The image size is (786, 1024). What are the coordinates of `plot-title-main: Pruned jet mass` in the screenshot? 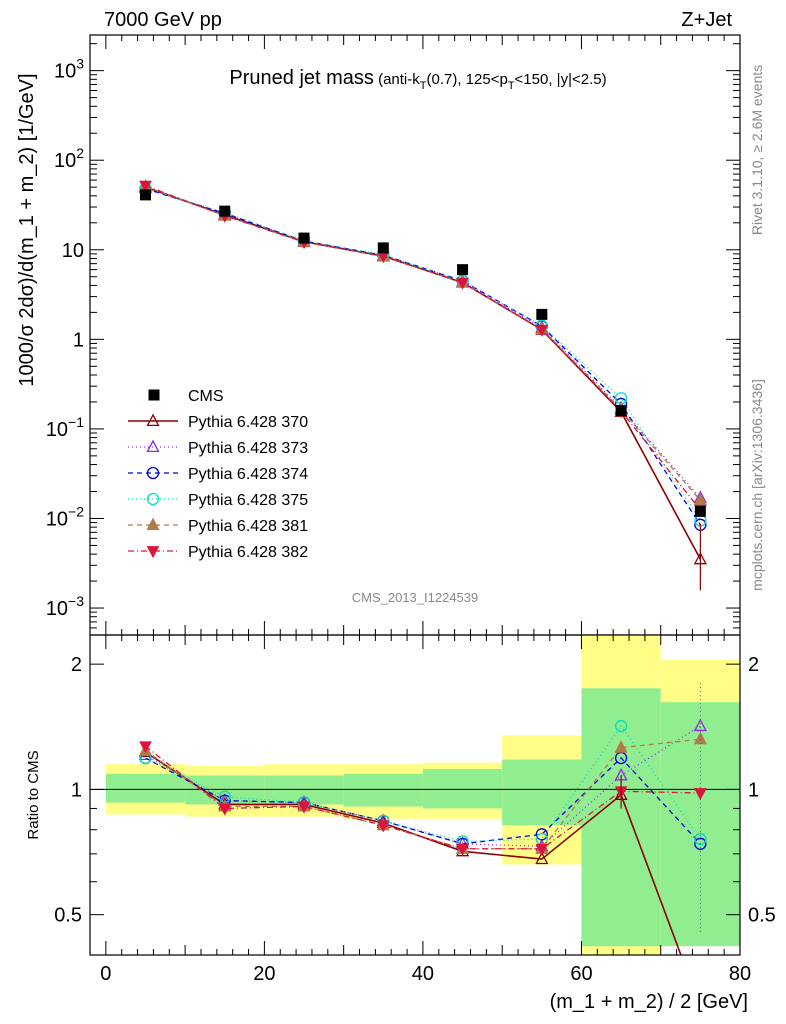 It's located at (301, 78).